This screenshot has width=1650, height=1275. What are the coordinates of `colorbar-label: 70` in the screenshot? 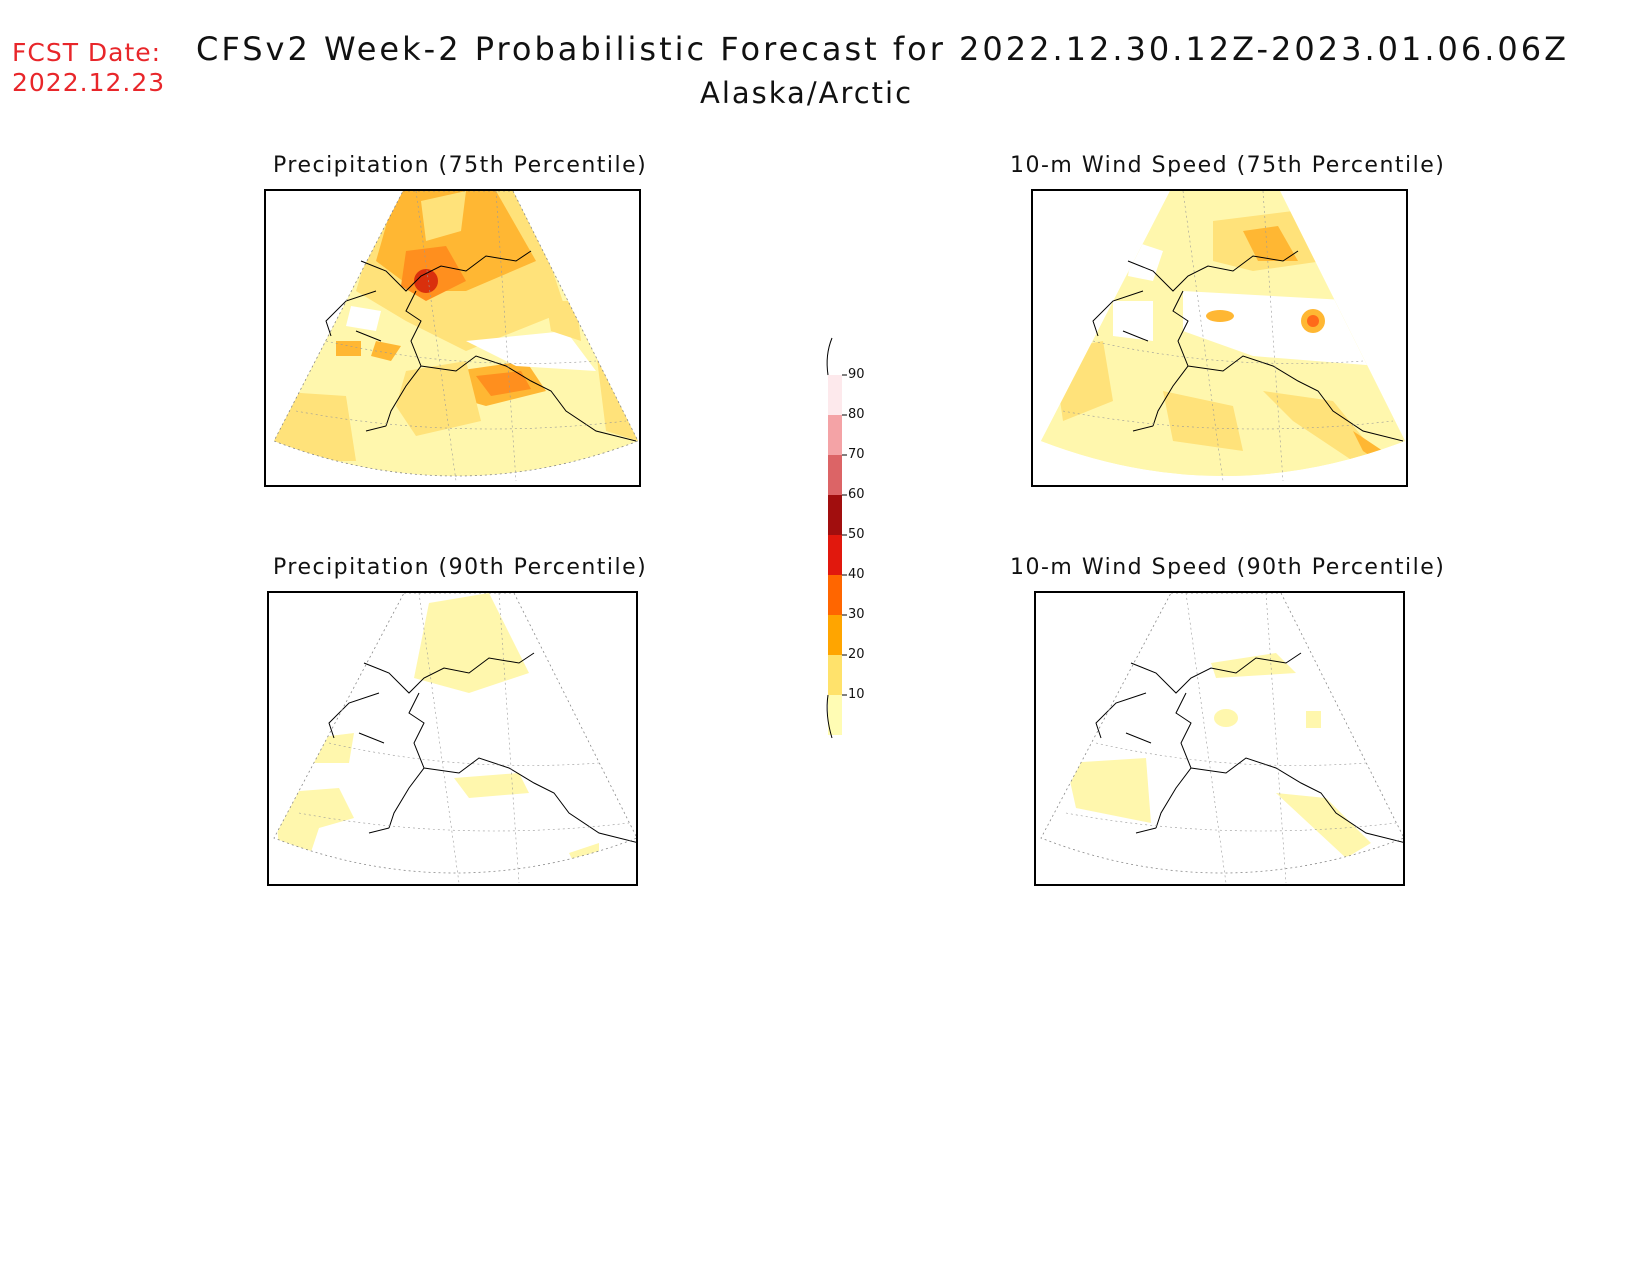 It's located at (856, 454).